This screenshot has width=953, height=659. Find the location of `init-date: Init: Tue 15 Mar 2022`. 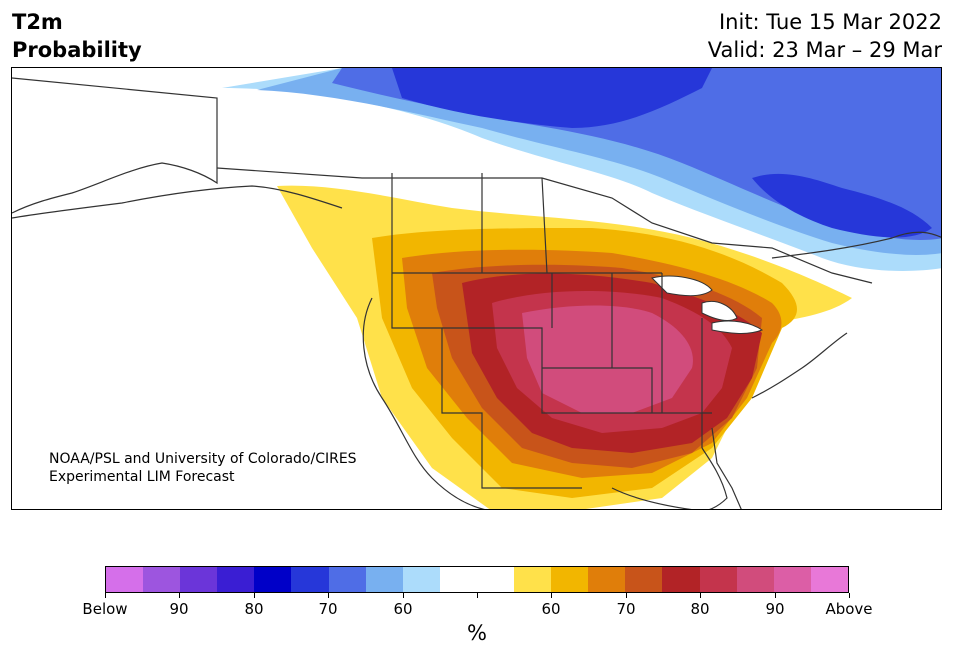

init-date: Init: Tue 15 Mar 2022 is located at coordinates (830, 22).